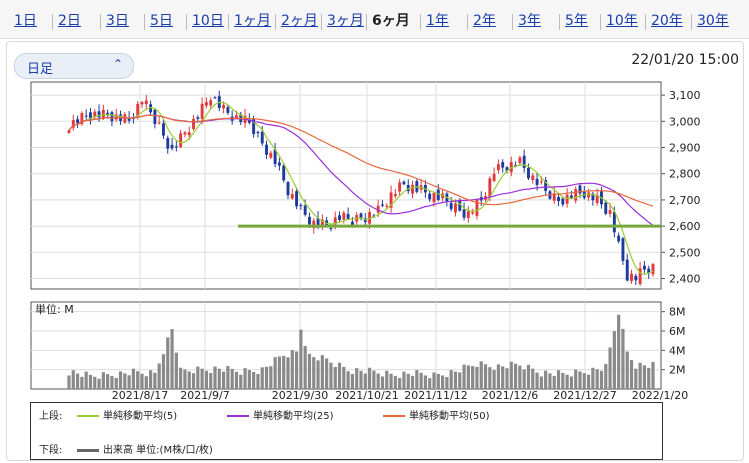  I want to click on legend-upper-label: 上段:, so click(51, 416).